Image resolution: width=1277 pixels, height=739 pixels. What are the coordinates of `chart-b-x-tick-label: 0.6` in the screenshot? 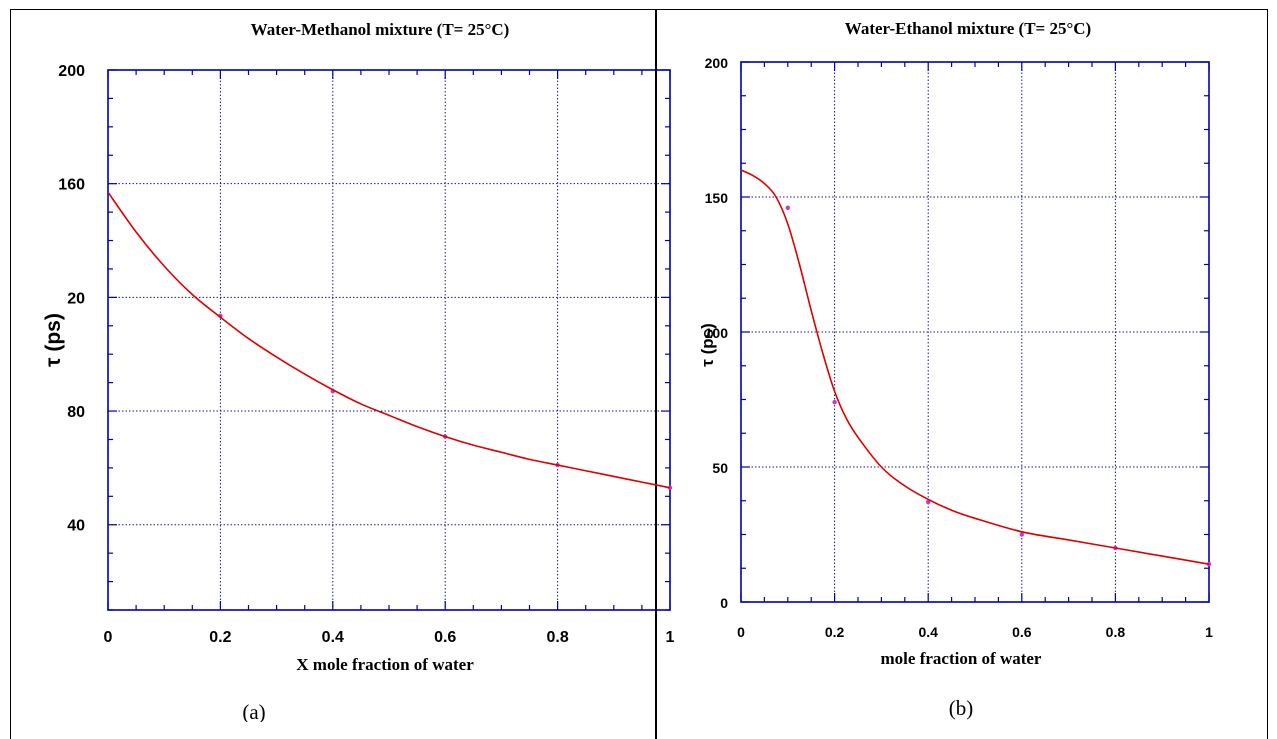 It's located at (1022, 632).